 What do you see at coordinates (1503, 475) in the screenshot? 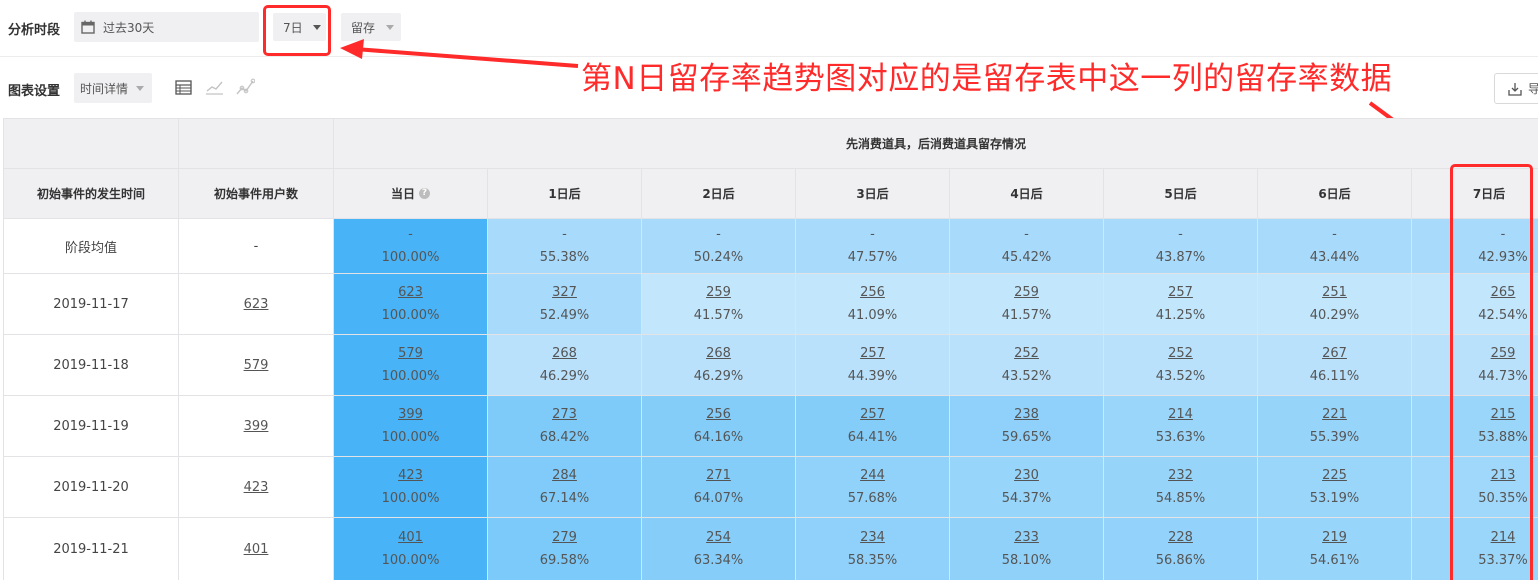
I see `cell-count: 213` at bounding box center [1503, 475].